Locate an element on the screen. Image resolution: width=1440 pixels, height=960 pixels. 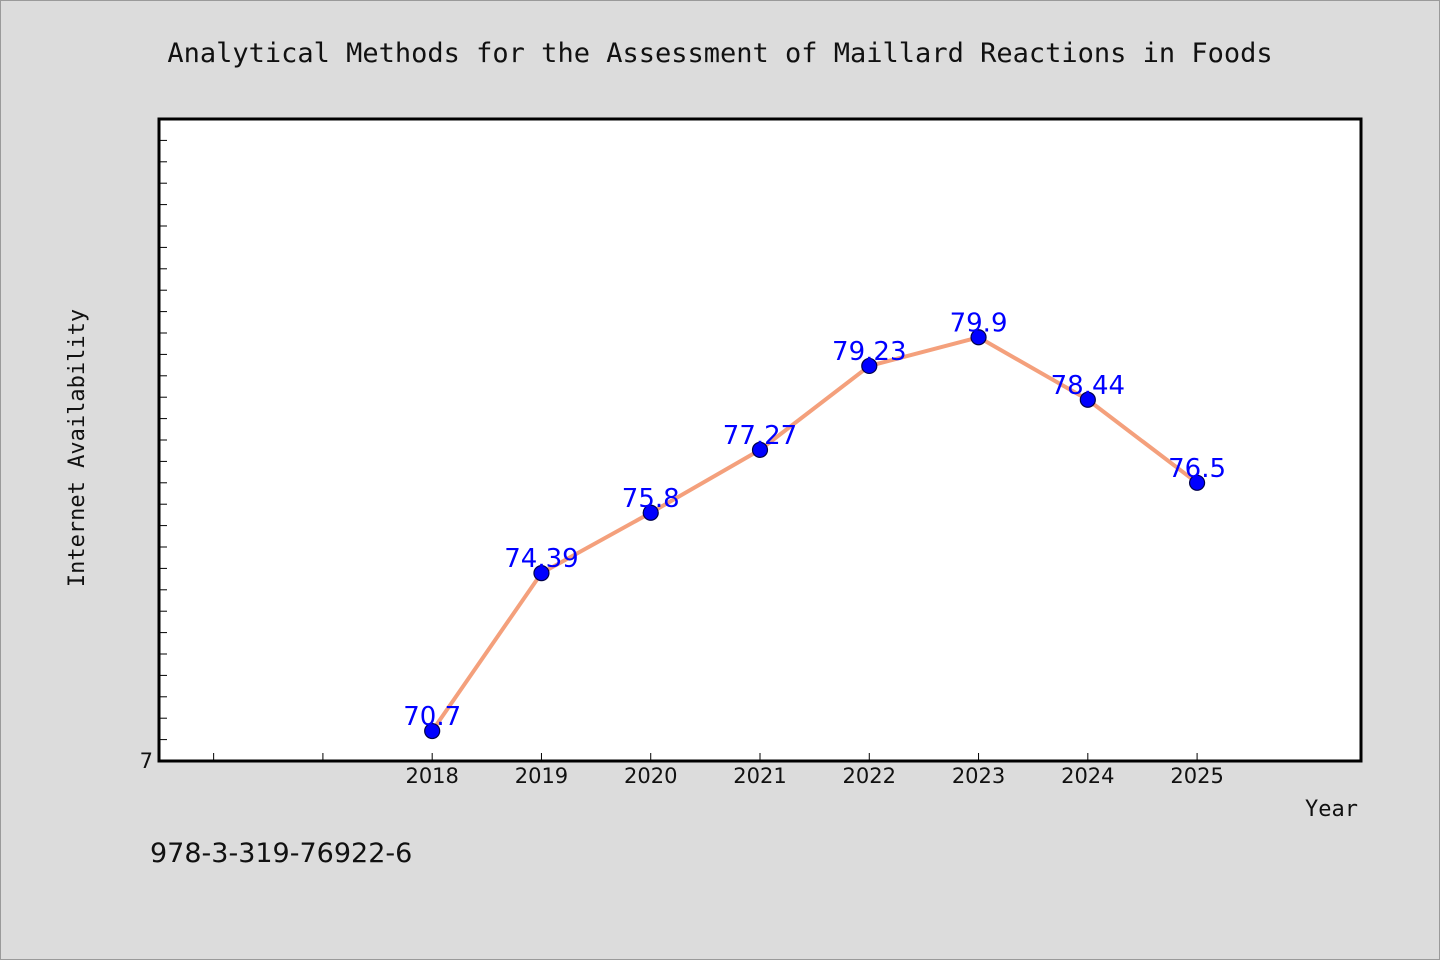
data-label: 74.39 is located at coordinates (541, 559).